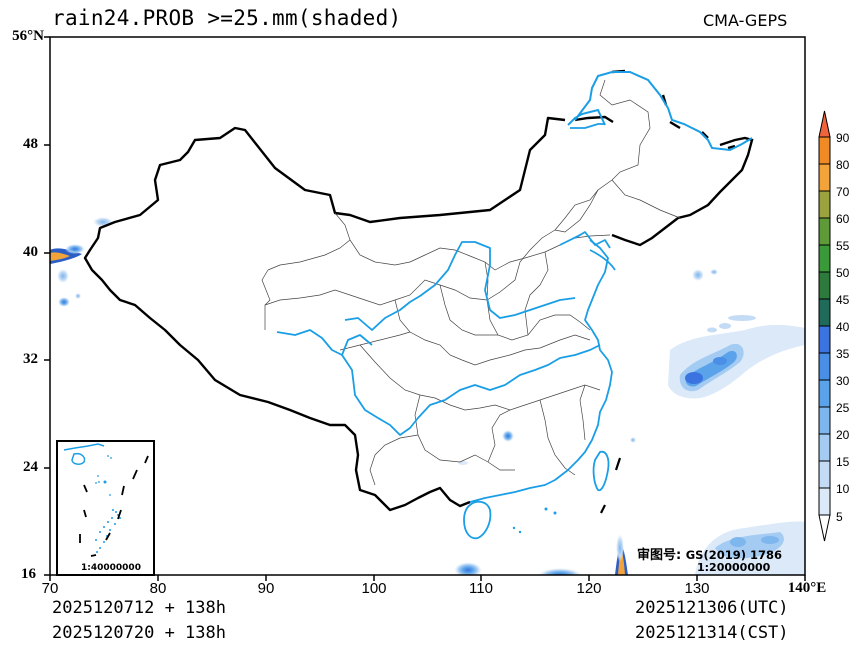 Image resolution: width=860 pixels, height=658 pixels. Describe the element at coordinates (843, 408) in the screenshot. I see `colorbar-label: 25` at that location.